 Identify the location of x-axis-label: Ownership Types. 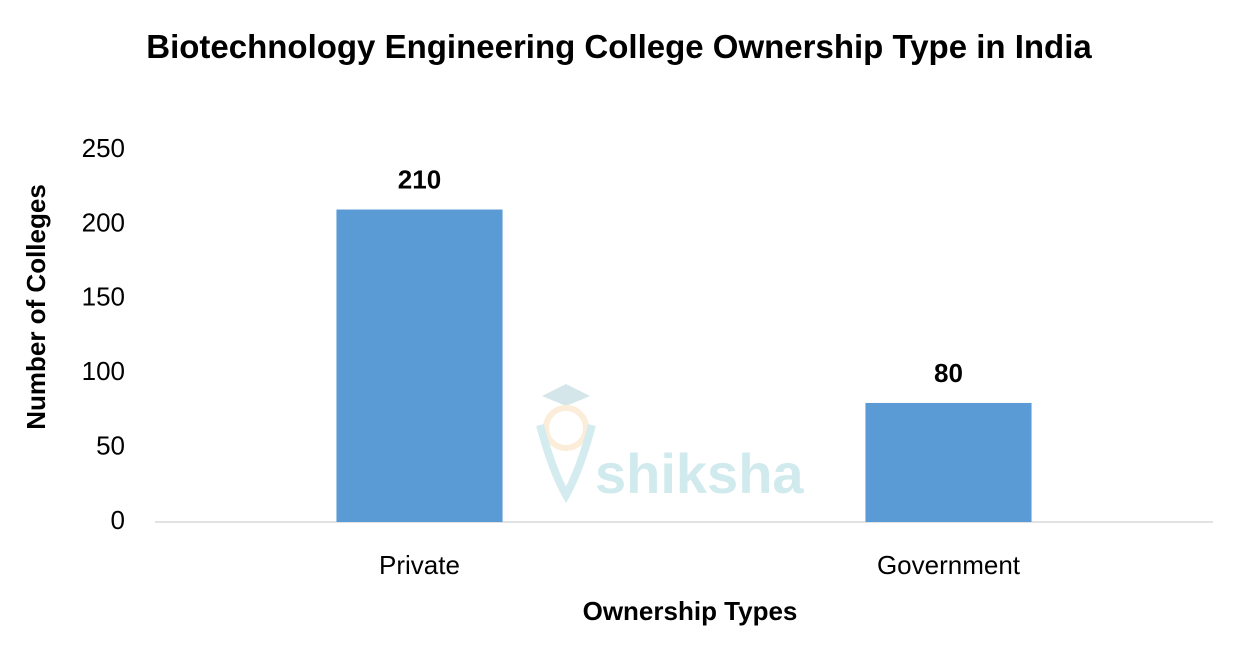
(690, 611).